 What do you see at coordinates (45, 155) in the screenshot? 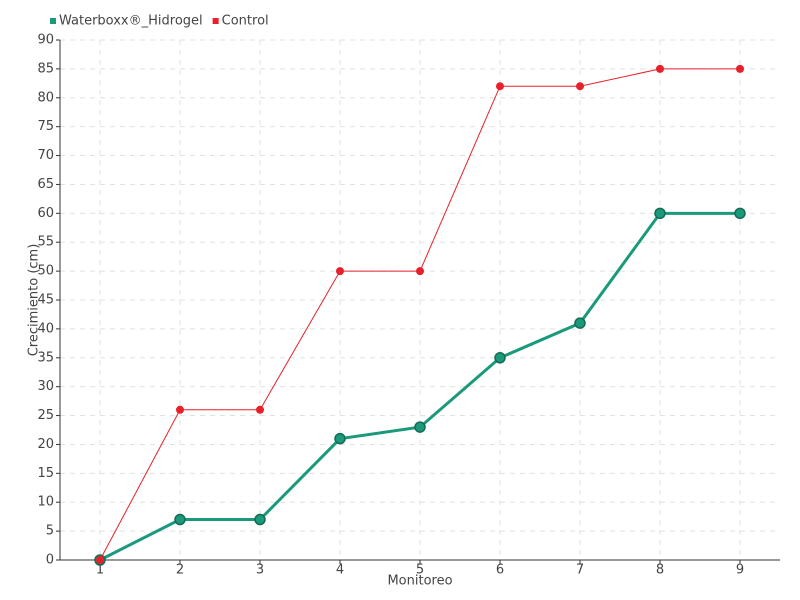
I see `y-tick-label: 70` at bounding box center [45, 155].